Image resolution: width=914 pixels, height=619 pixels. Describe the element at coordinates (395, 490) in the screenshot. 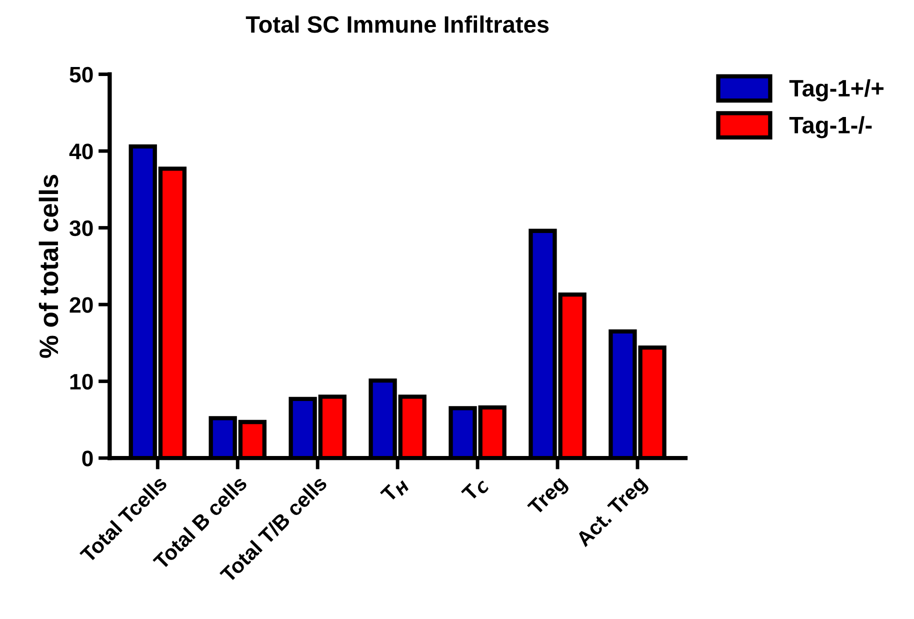

I see `x-tick-label: T$_{H}$` at that location.